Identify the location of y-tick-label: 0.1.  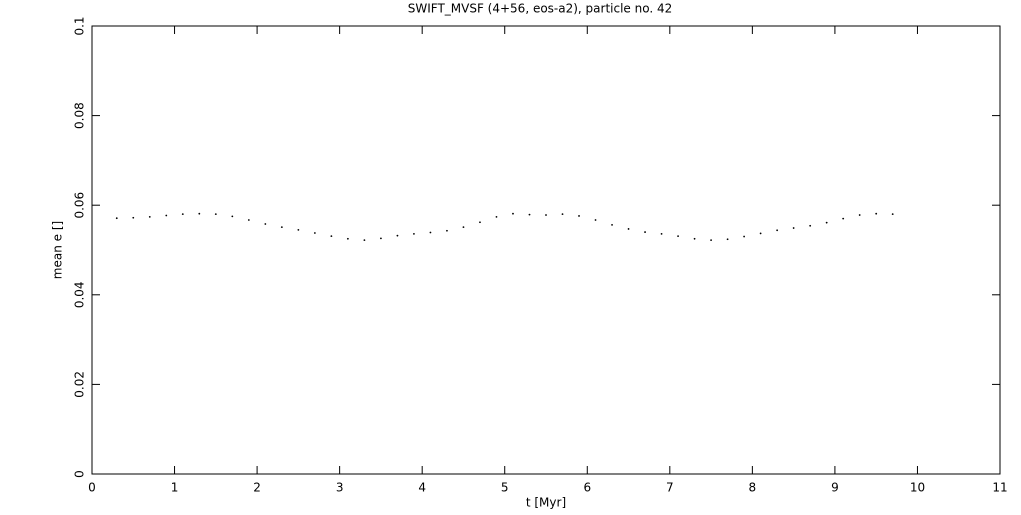
(80, 25).